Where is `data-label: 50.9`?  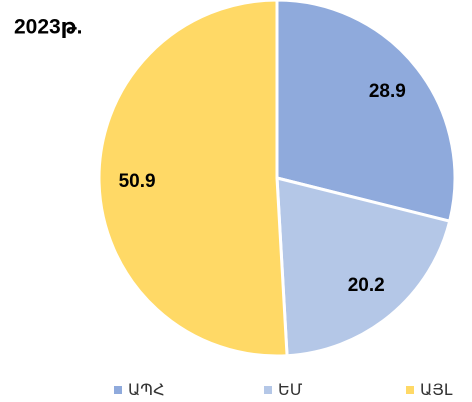
data-label: 50.9 is located at coordinates (137, 181).